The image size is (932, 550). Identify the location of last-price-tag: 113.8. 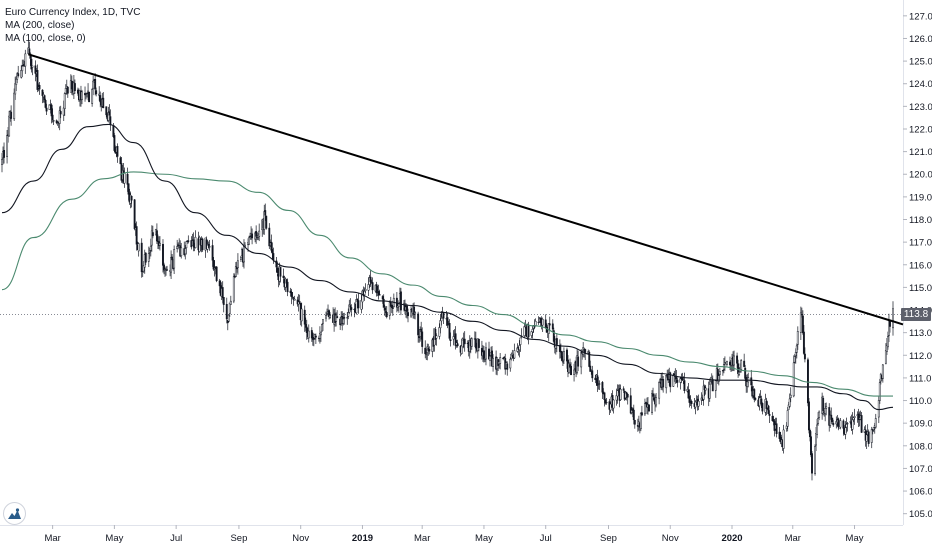
(916, 315).